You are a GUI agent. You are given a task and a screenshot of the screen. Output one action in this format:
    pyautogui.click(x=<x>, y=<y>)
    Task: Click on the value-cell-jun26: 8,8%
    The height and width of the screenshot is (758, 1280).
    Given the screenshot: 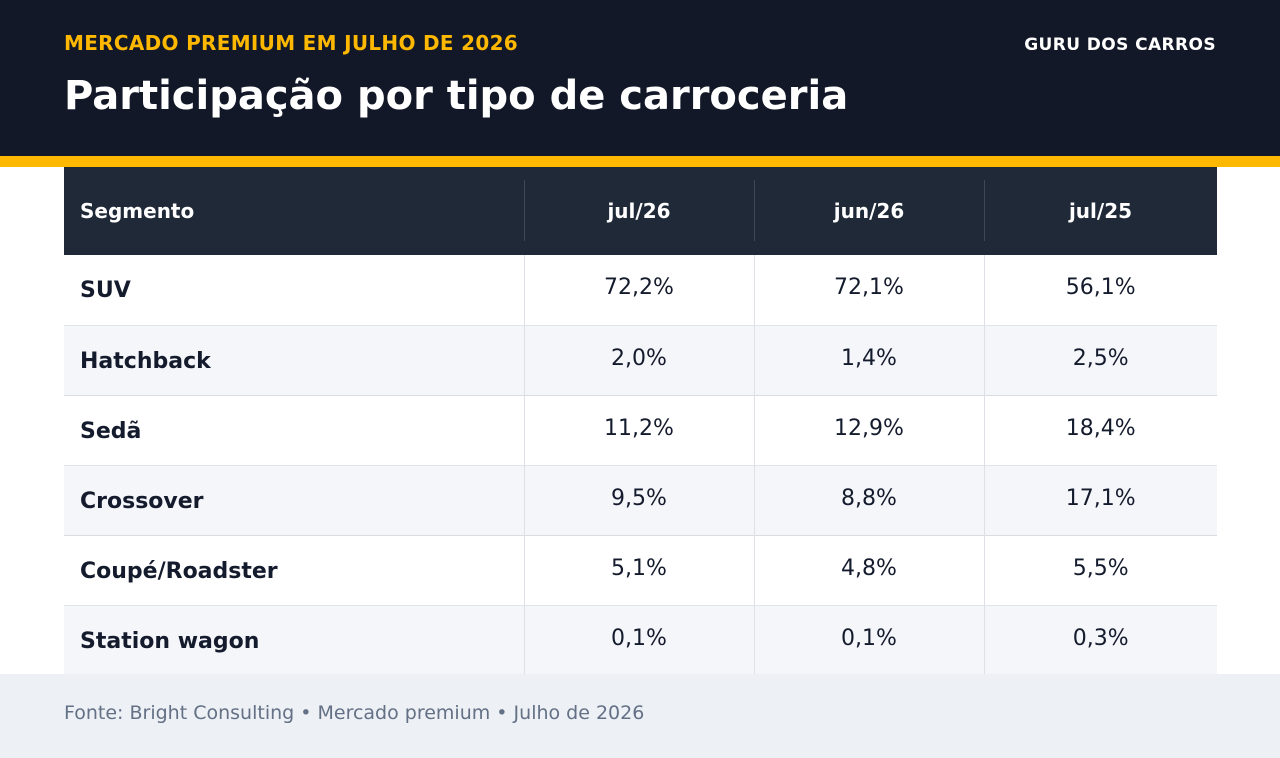 What is the action you would take?
    pyautogui.click(x=868, y=499)
    